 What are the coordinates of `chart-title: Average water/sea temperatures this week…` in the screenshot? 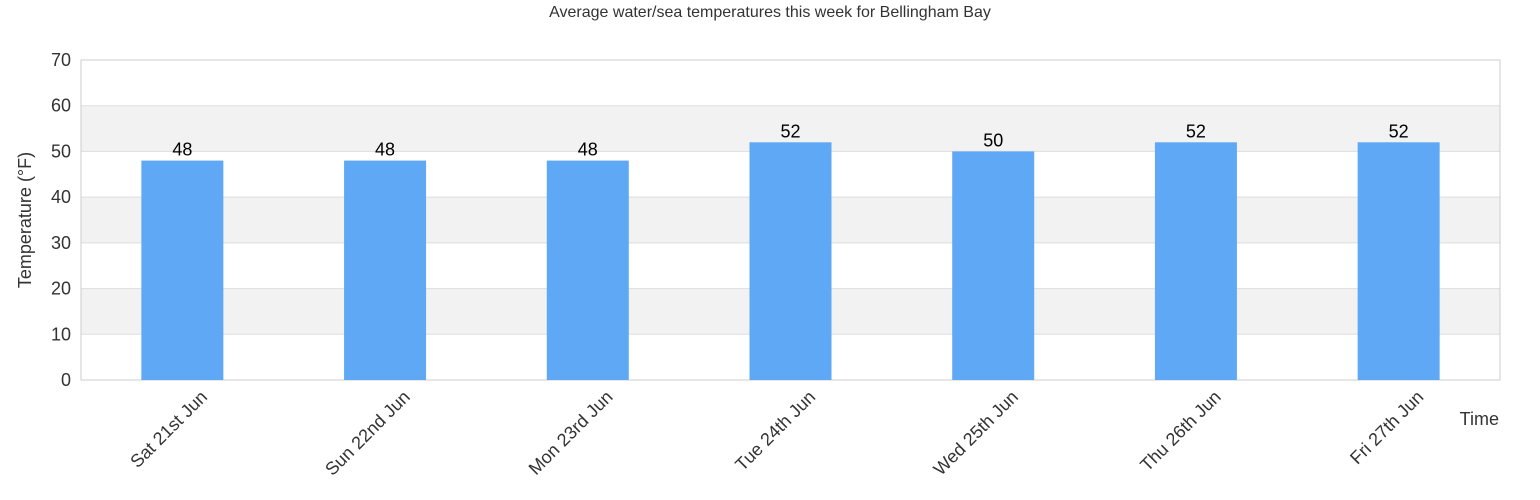 It's located at (770, 12).